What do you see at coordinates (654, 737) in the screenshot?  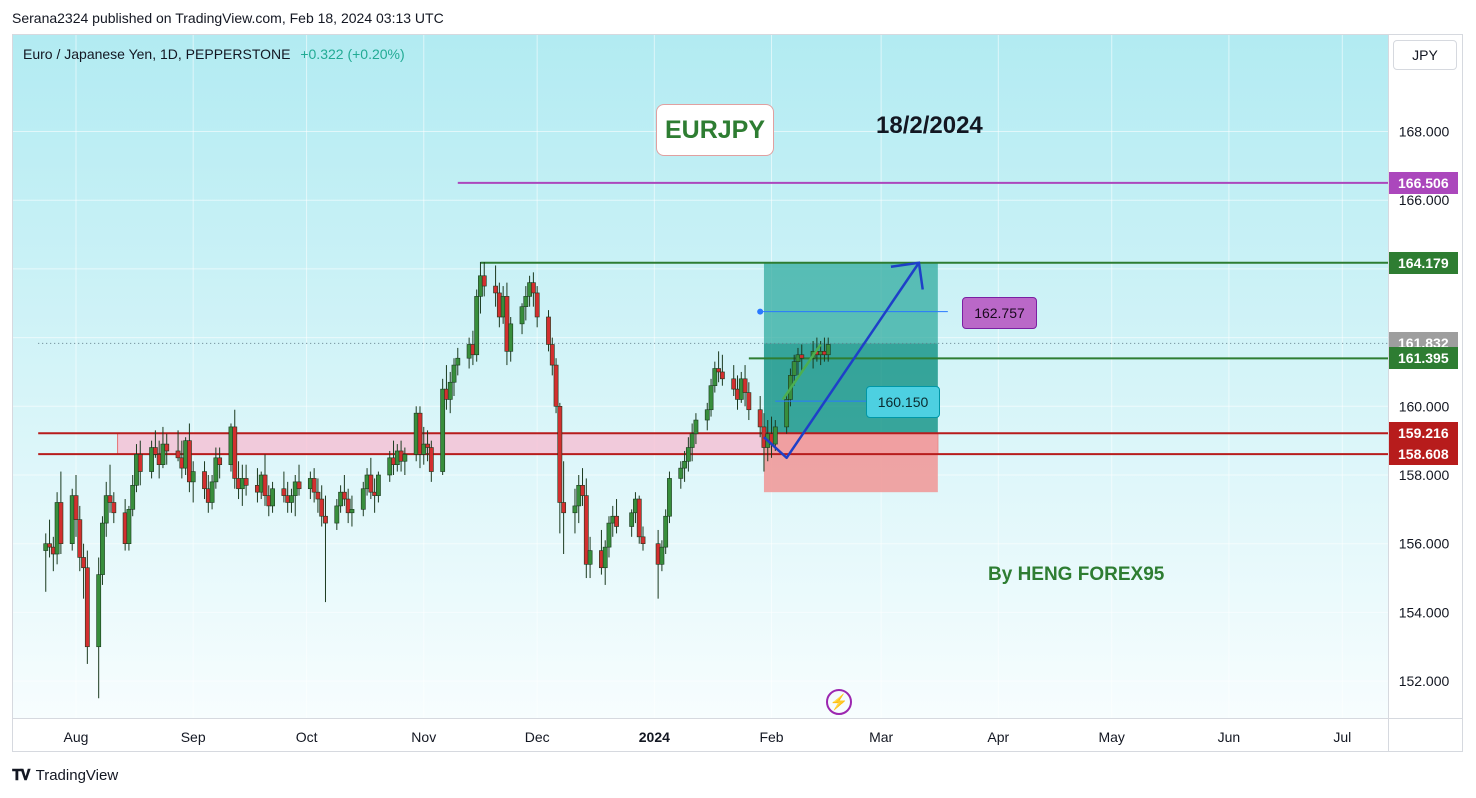 I see `time-tick-label: 2024` at bounding box center [654, 737].